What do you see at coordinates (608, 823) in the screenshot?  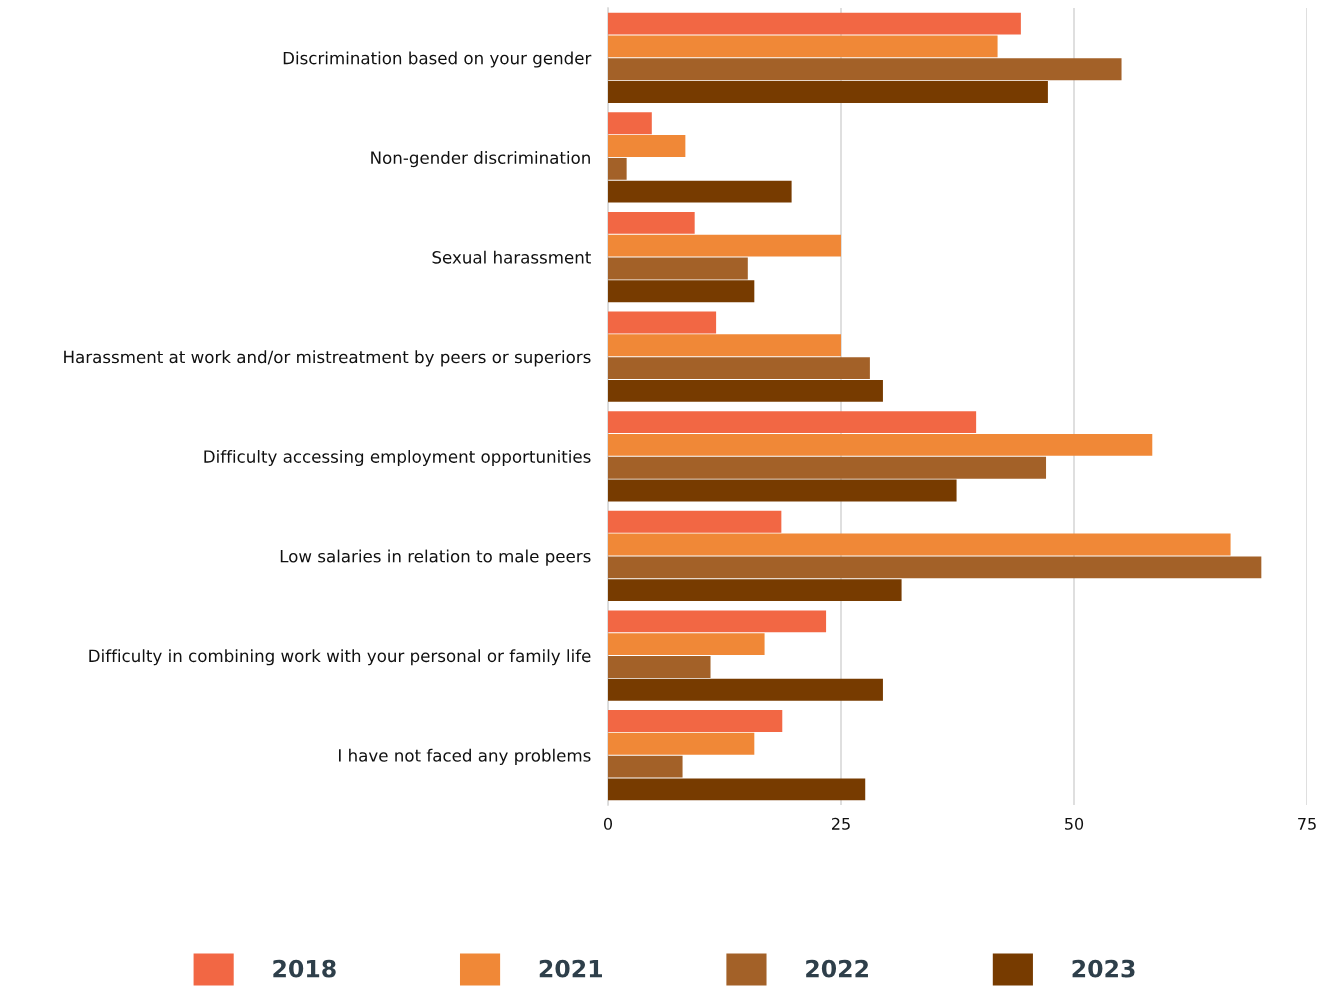 I see `x-tick-label: 0` at bounding box center [608, 823].